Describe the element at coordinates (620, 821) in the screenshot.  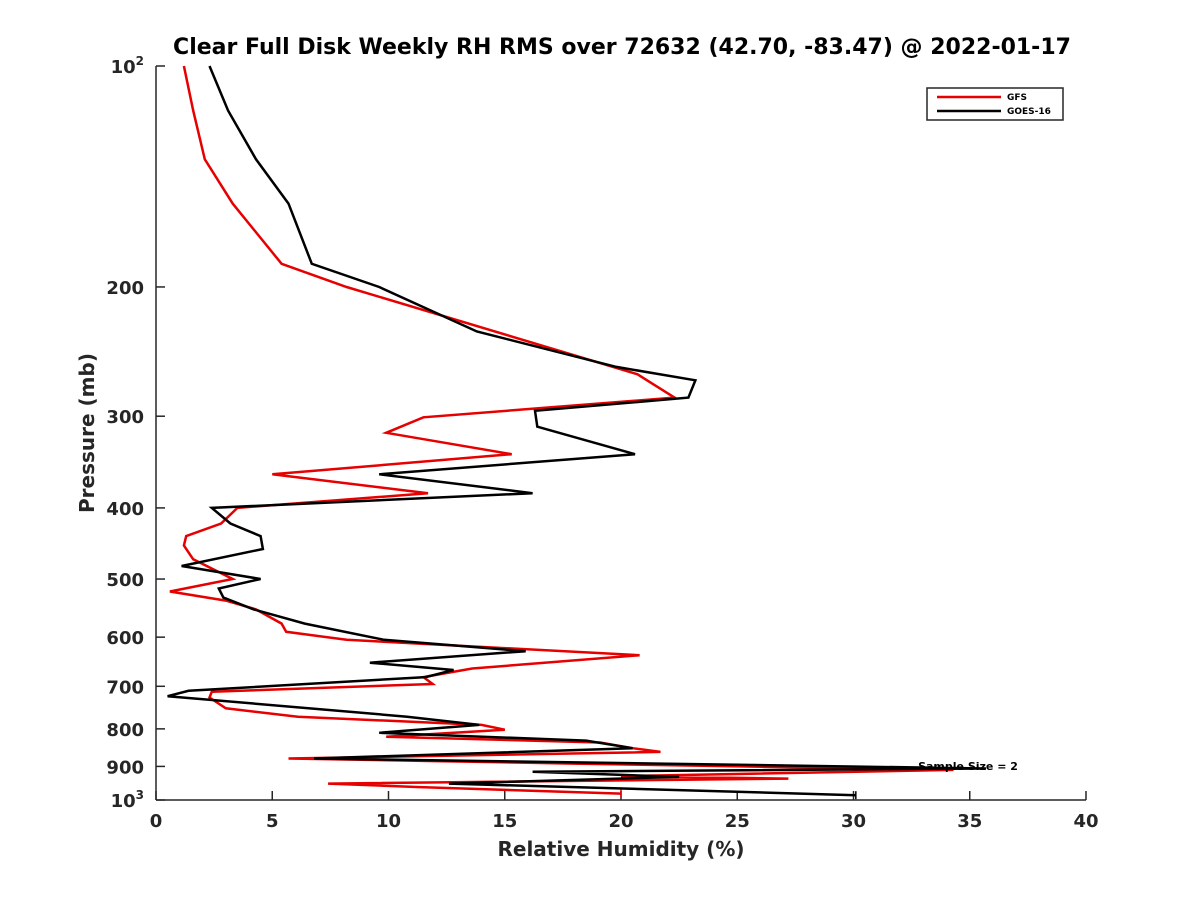
I see `x-tick-label: 20` at that location.